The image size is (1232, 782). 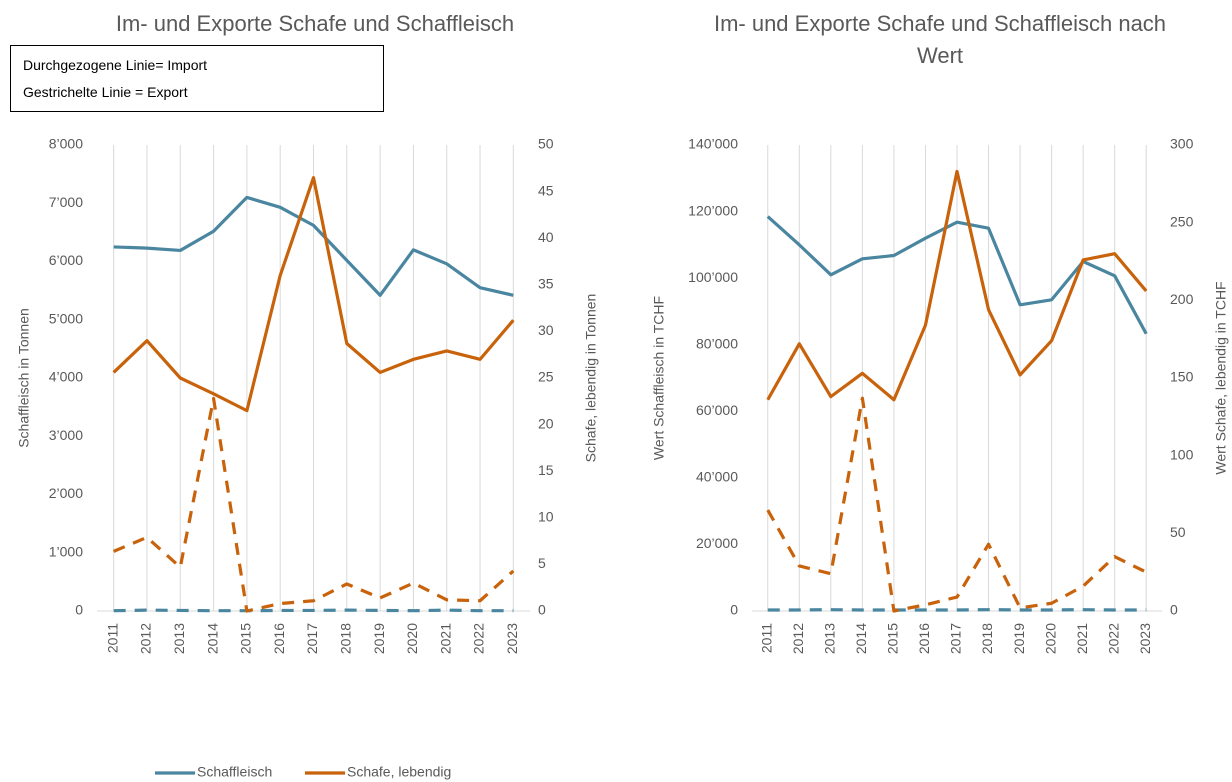 What do you see at coordinates (713, 210) in the screenshot?
I see `y-tick-label: 120’000` at bounding box center [713, 210].